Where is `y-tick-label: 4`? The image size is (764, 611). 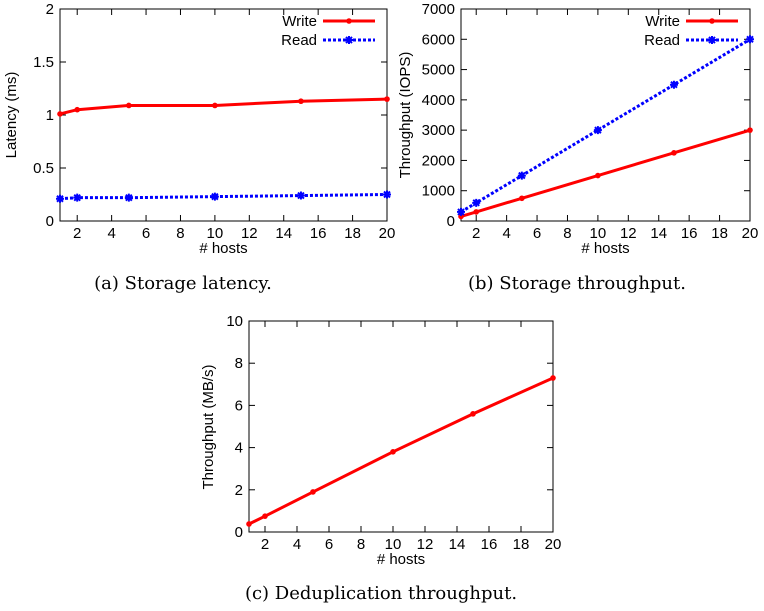
y-tick-label: 4 is located at coordinates (239, 448).